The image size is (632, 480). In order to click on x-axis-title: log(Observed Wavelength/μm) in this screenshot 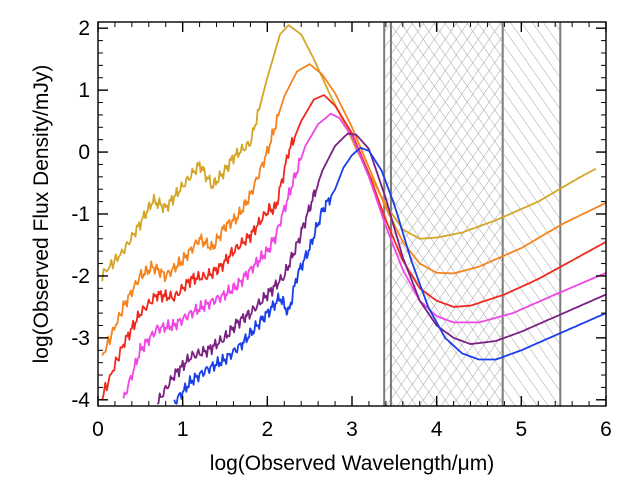, I will do `click(352, 463)`.